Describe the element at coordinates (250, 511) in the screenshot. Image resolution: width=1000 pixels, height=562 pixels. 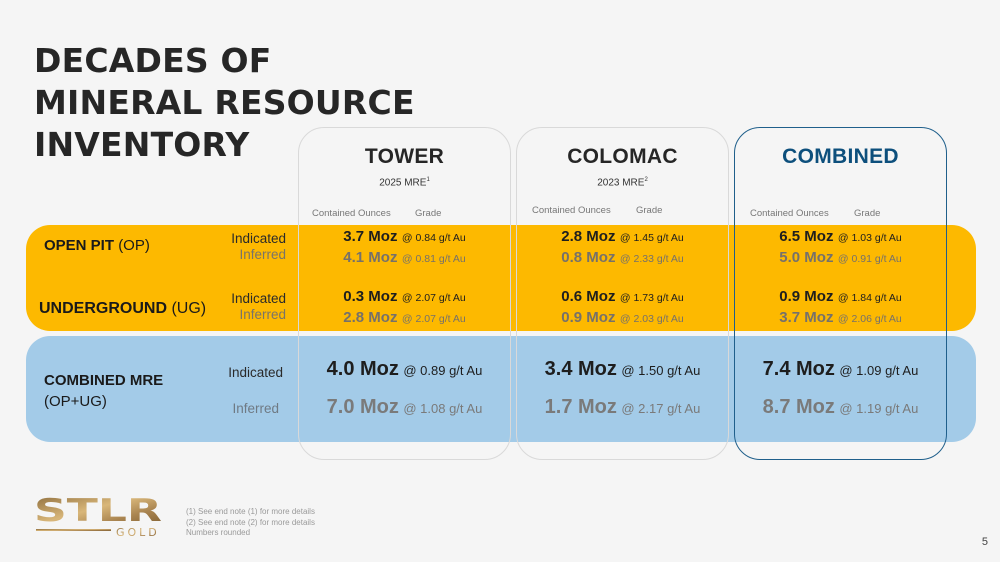
I see `footnote-1: (1) See end note (1) for more details` at that location.